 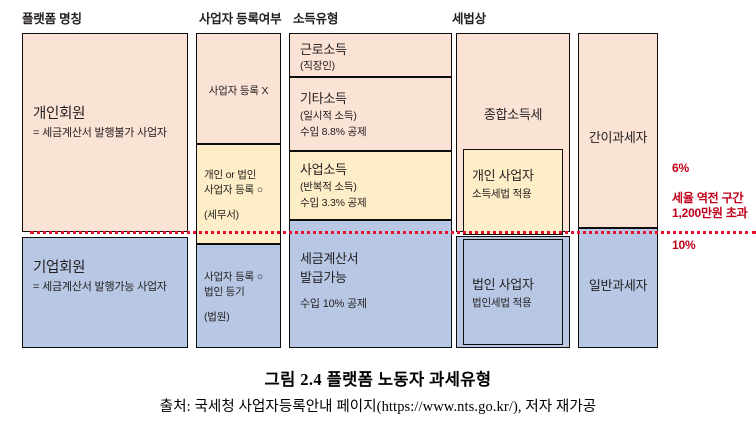 I want to click on personal-business-operator-sub: 소득세법 적용, so click(x=502, y=194).